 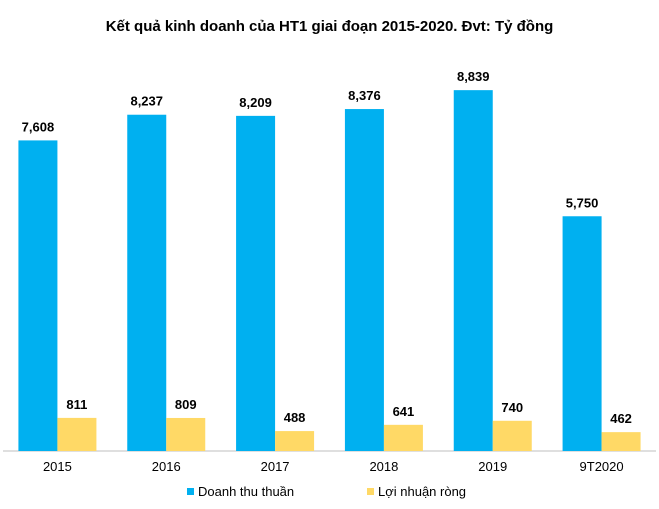 What do you see at coordinates (166, 466) in the screenshot?
I see `x-tick-label-2016: 2016` at bounding box center [166, 466].